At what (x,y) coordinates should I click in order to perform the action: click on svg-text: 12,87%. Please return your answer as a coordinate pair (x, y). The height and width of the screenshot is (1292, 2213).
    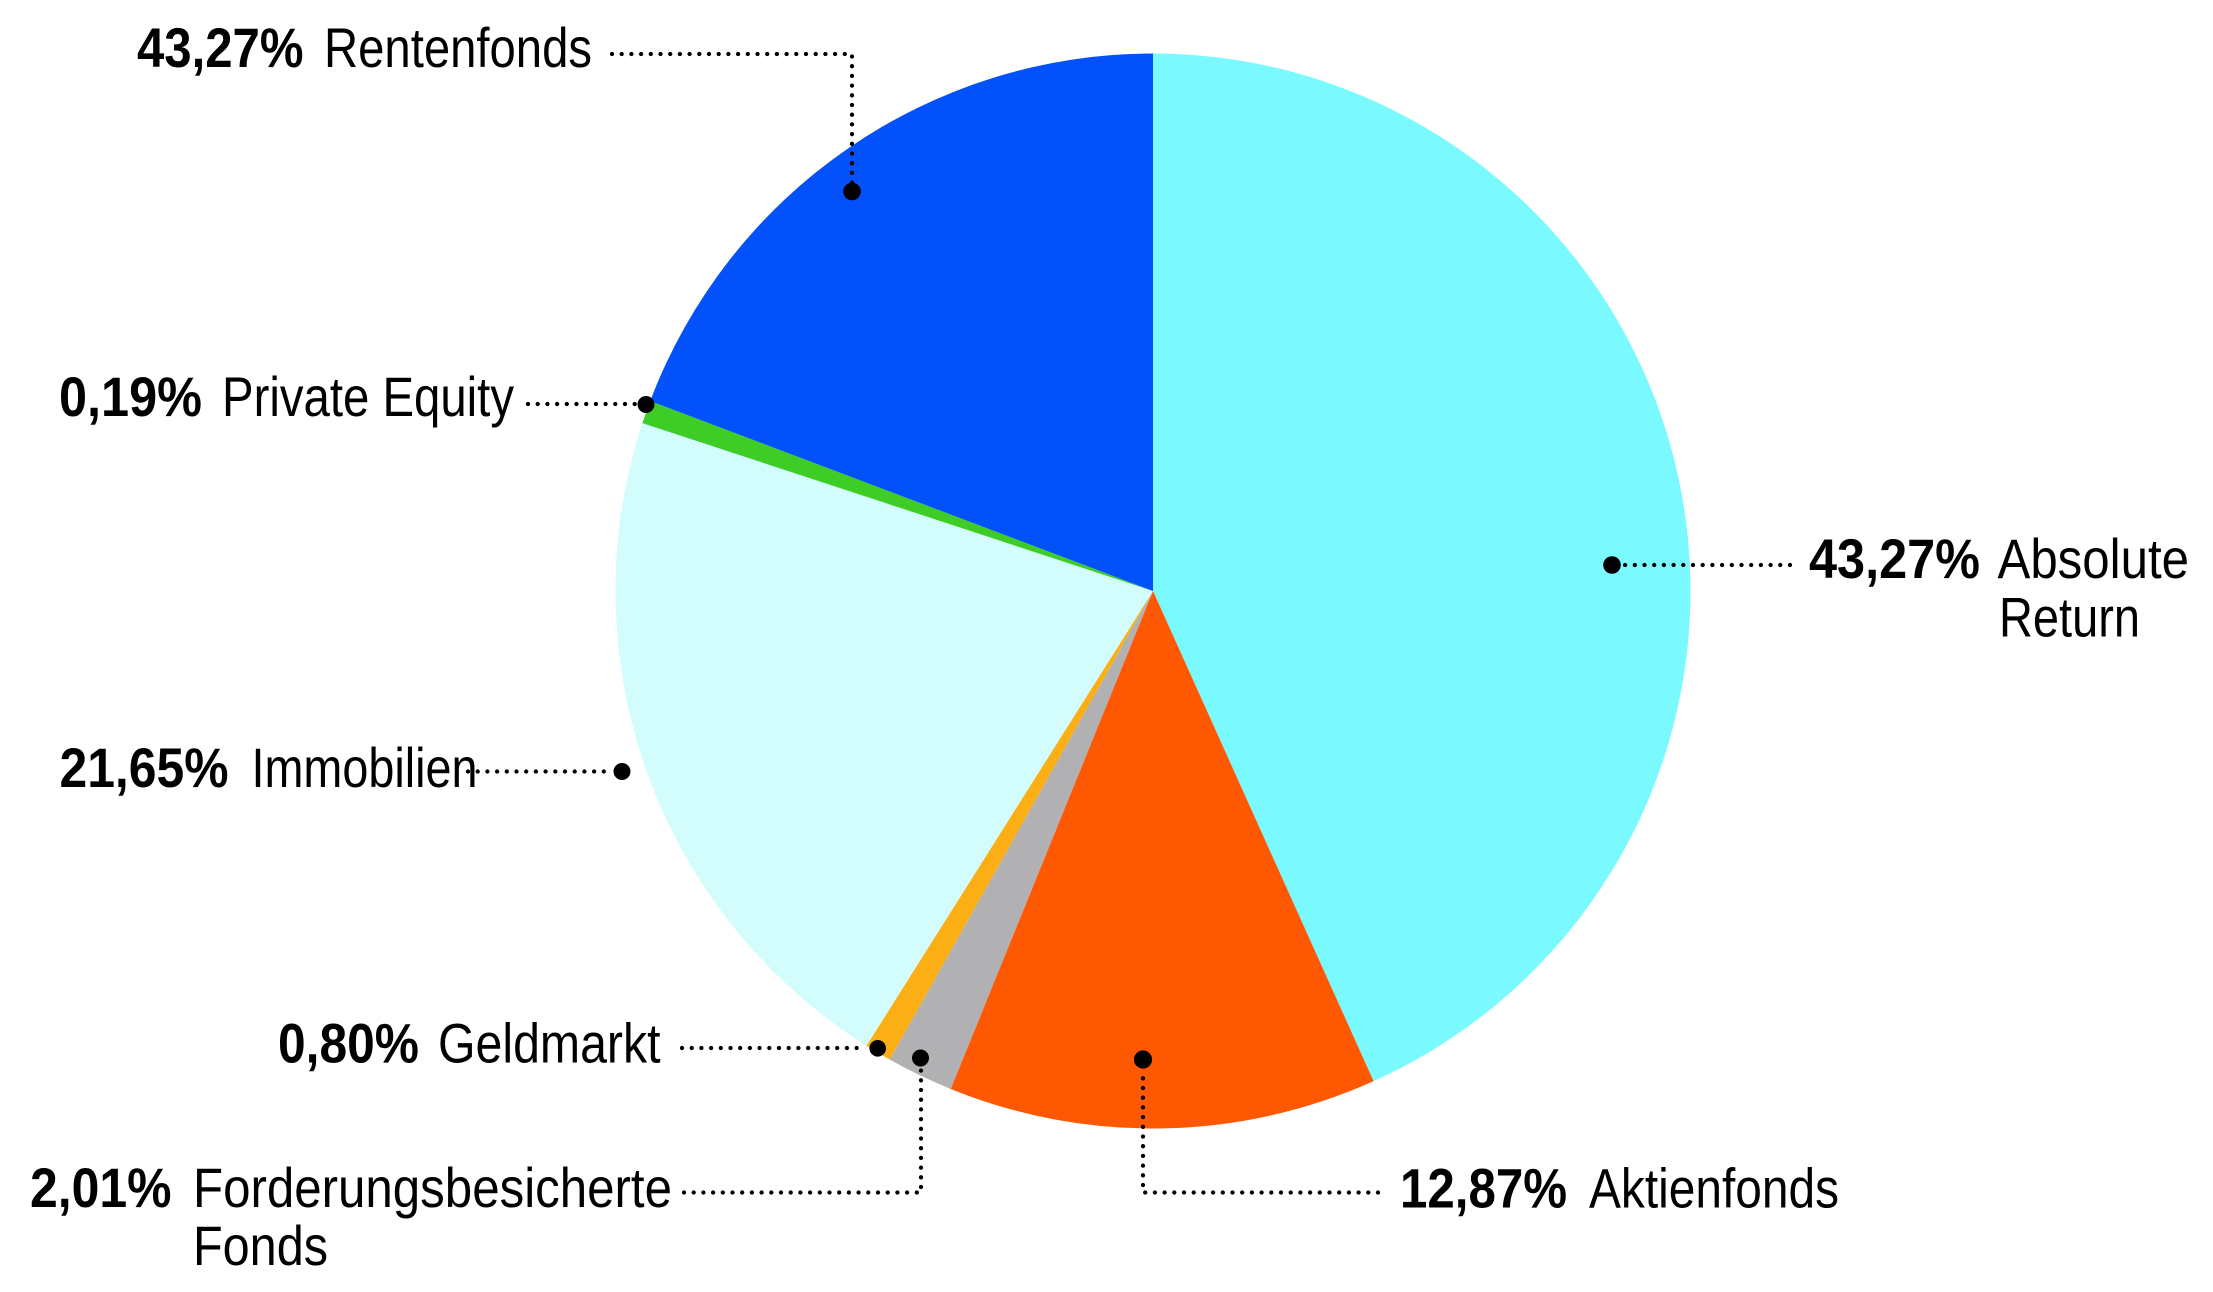
    Looking at the image, I should click on (1483, 1188).